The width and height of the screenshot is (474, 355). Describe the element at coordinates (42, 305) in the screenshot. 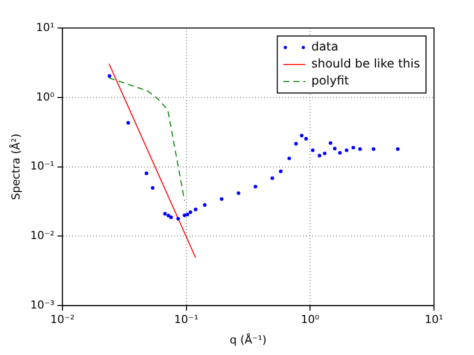

I see `y-tick-label: 10⁻³` at that location.